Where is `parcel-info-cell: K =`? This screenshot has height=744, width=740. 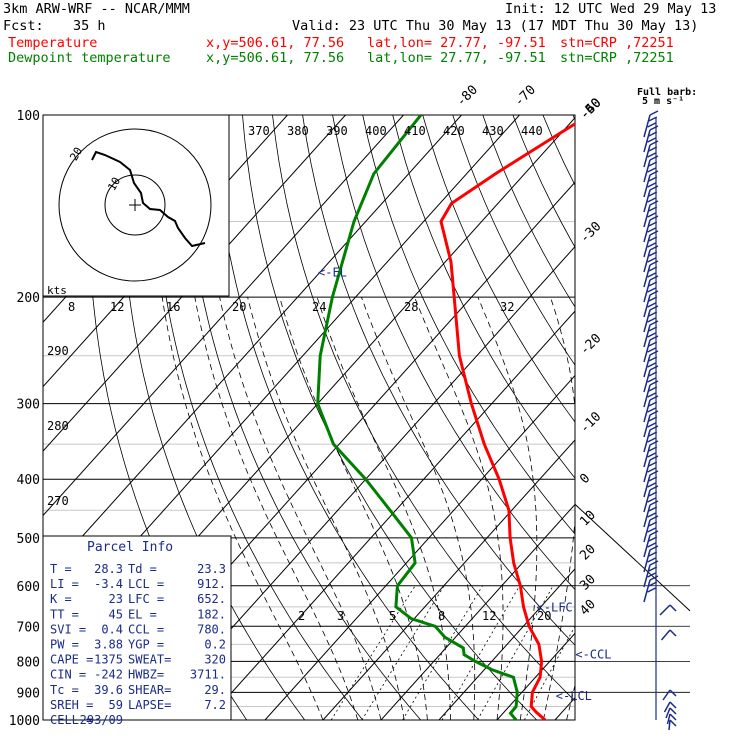
parcel-info-cell: K = is located at coordinates (61, 599).